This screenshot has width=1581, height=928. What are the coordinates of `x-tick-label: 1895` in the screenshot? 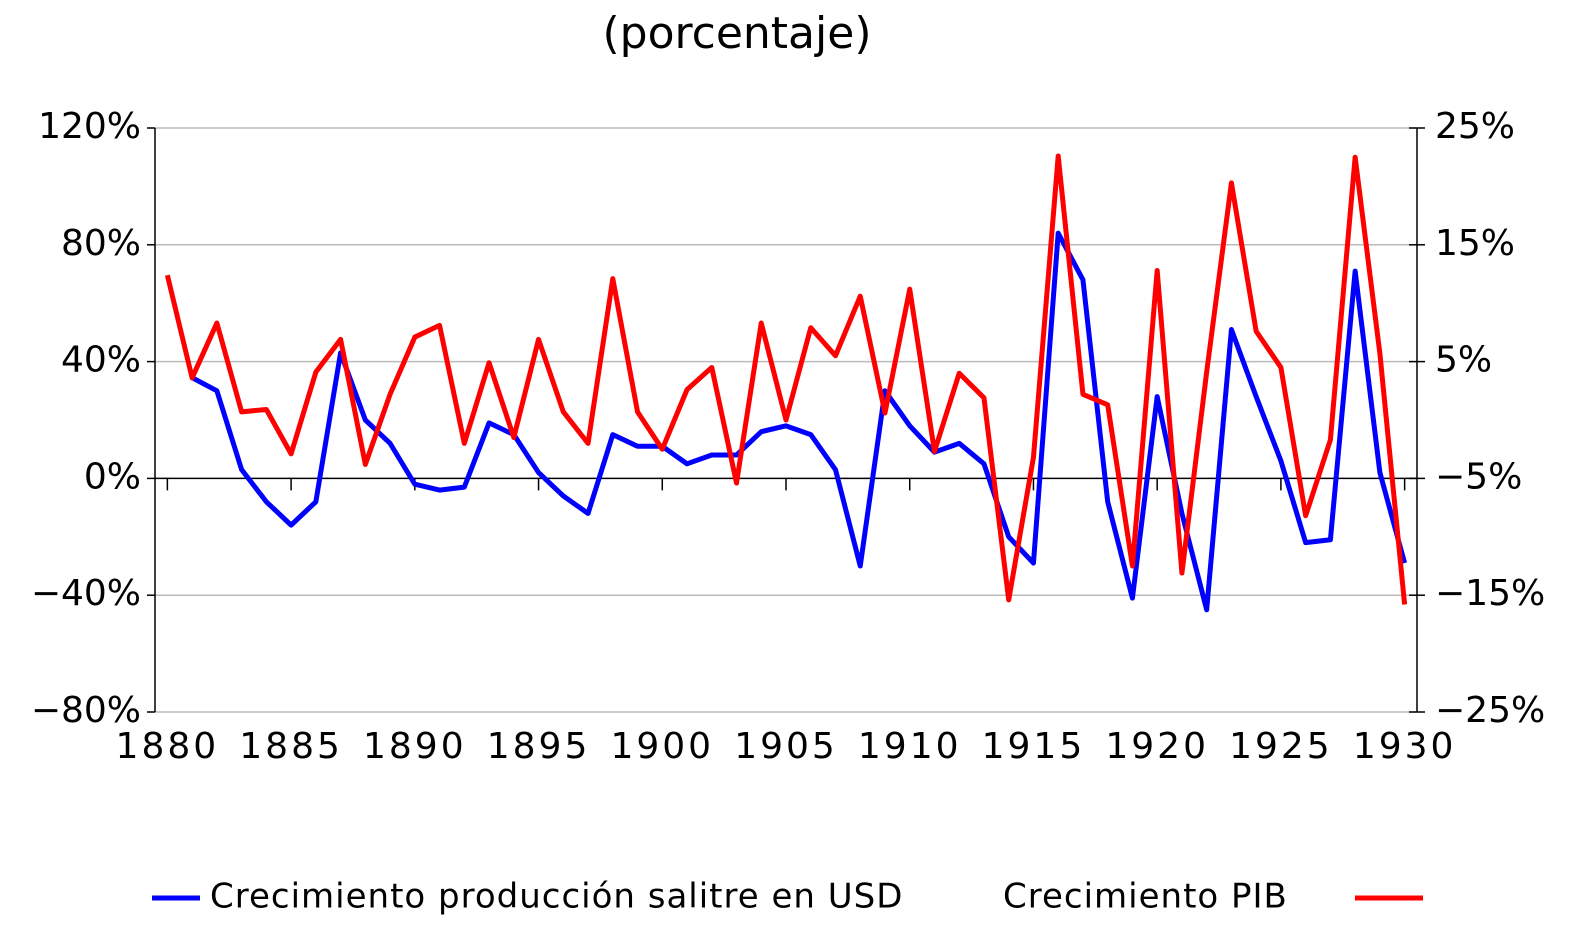 It's located at (539, 746).